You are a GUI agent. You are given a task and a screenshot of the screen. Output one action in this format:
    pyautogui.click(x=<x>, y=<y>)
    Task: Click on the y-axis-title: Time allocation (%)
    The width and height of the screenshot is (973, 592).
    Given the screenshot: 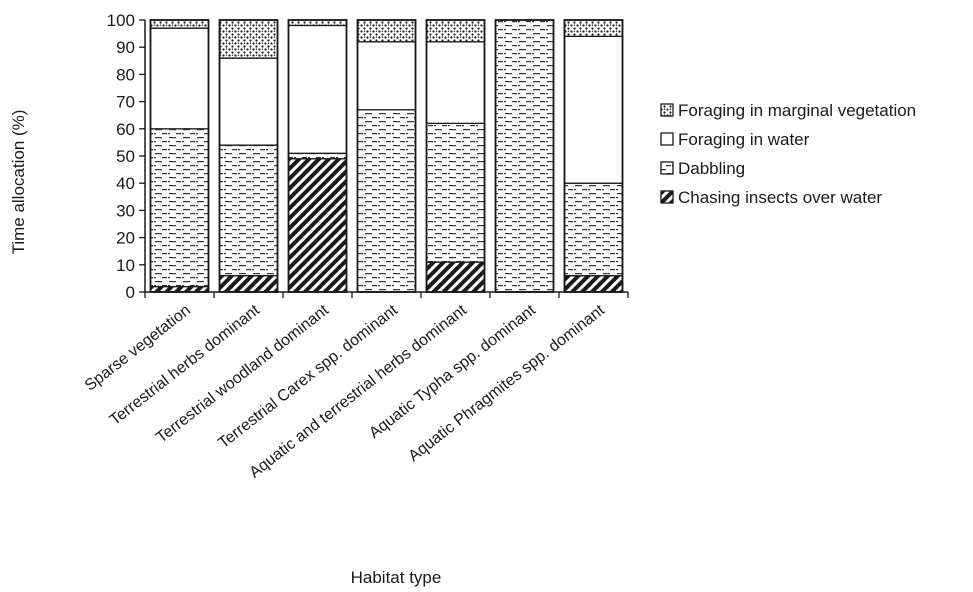 What is the action you would take?
    pyautogui.click(x=18, y=182)
    